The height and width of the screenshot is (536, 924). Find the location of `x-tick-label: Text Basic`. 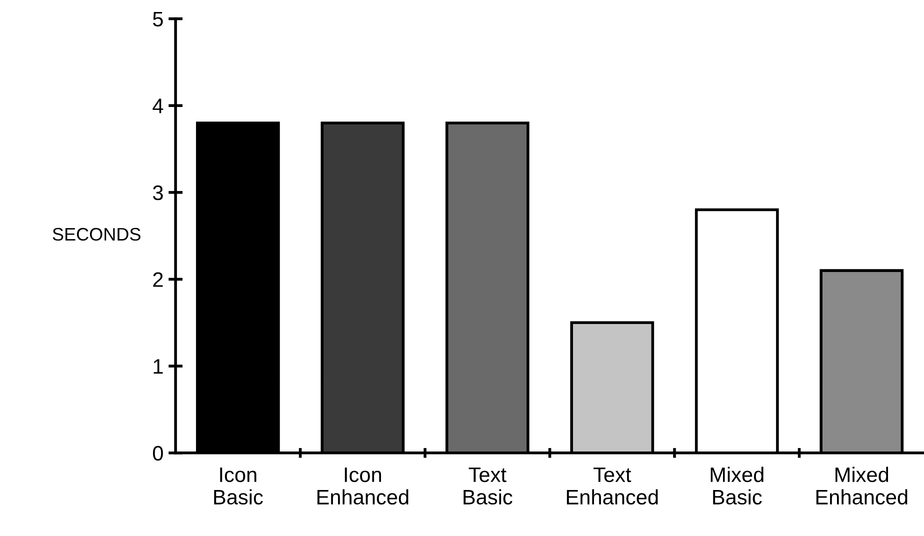

x-tick-label: Text Basic is located at coordinates (488, 486).